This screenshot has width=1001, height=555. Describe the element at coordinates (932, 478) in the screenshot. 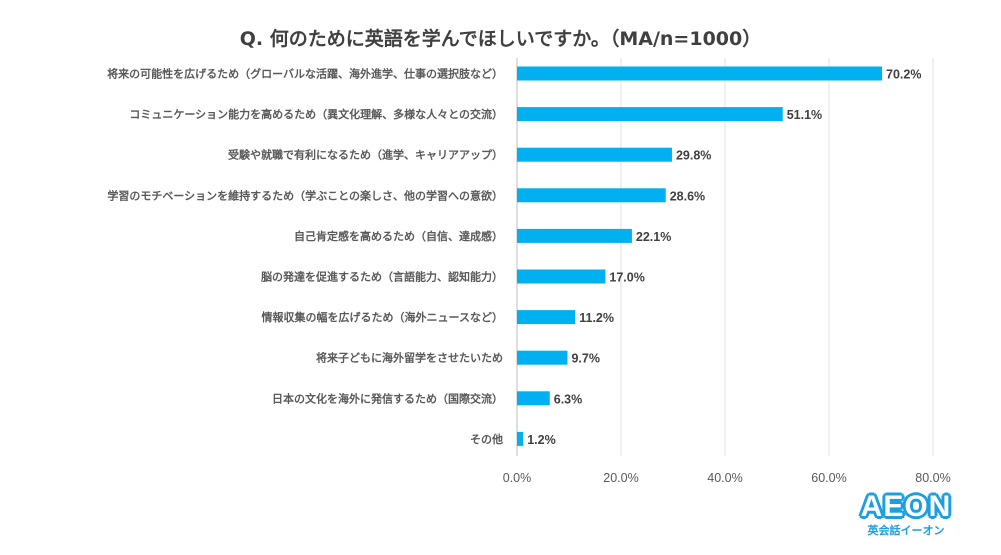

I see `x-tick-label: 80.0%` at that location.